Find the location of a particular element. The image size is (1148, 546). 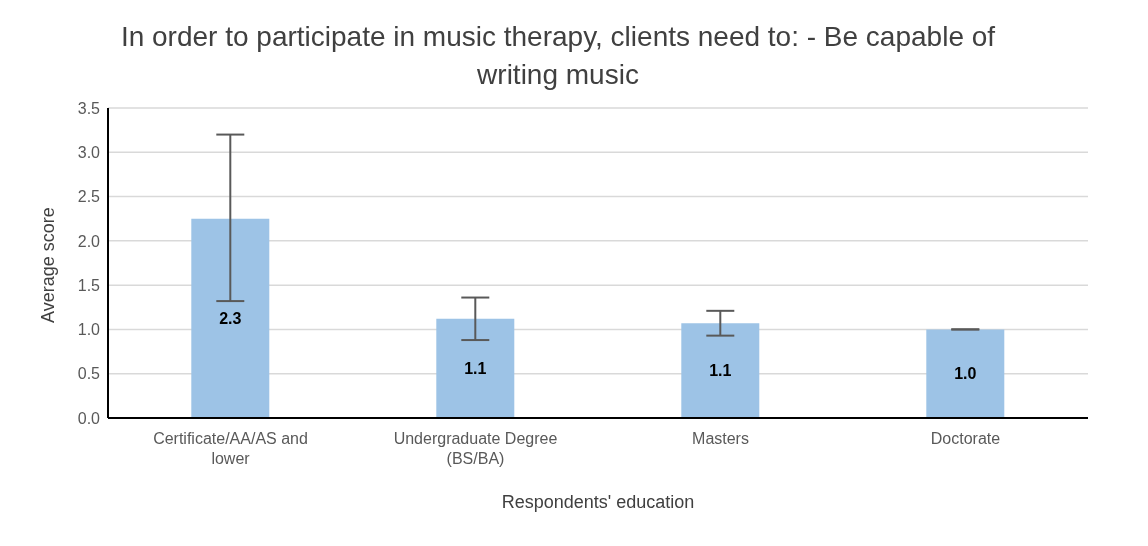

x-tick-label: Masters is located at coordinates (720, 438).